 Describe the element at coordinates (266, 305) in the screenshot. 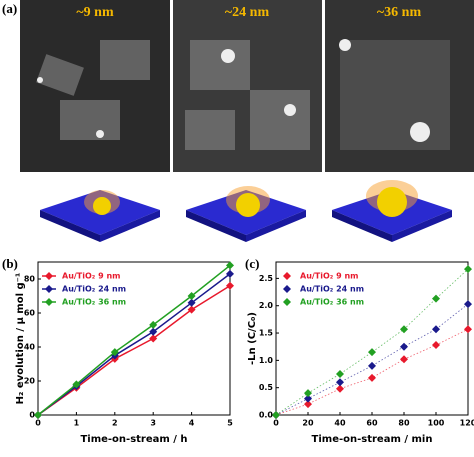

I see `y-tick-label: 2.0` at that location.